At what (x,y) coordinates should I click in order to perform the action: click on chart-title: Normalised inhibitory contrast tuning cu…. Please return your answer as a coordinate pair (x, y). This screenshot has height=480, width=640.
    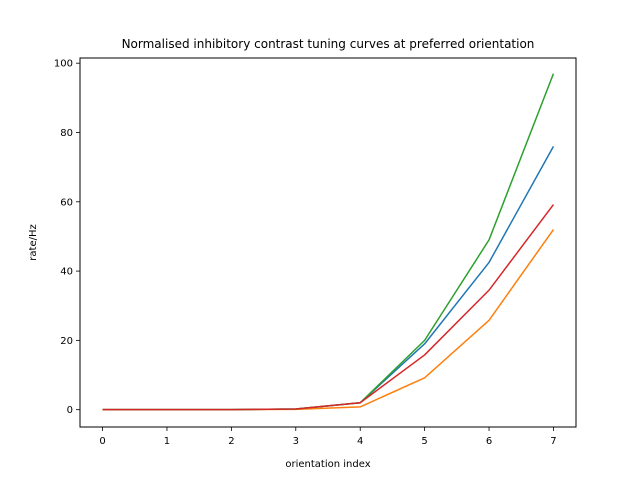
    Looking at the image, I should click on (328, 44).